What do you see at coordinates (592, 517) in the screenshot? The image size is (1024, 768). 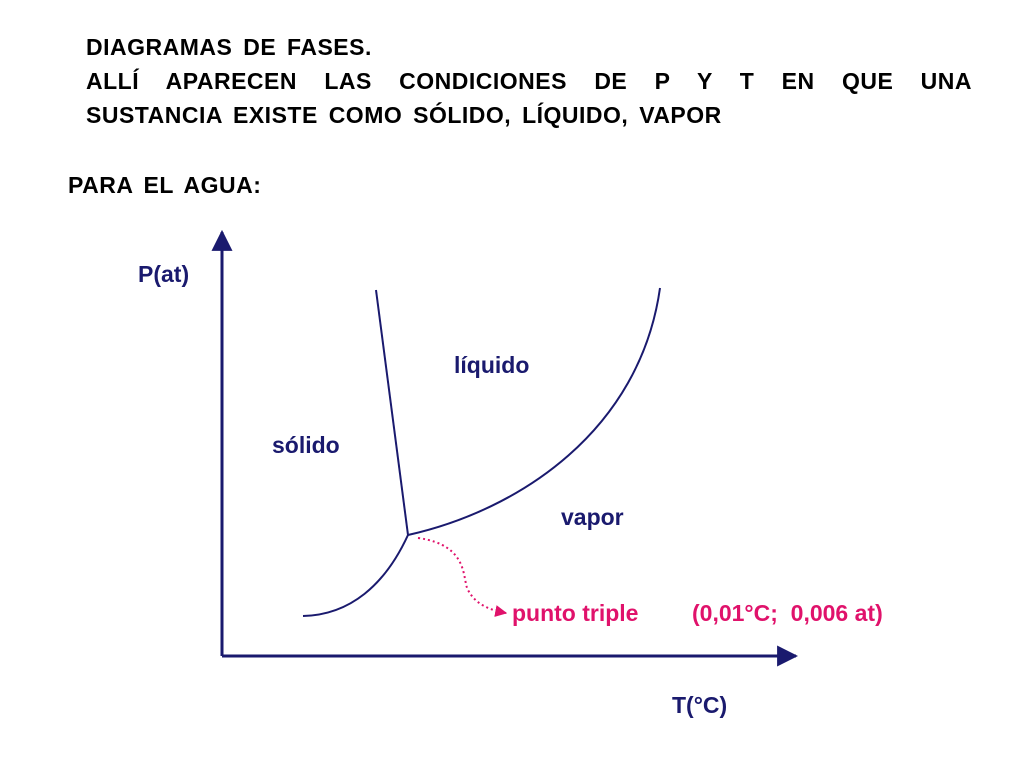 I see `region-label-vapor: vapor` at bounding box center [592, 517].